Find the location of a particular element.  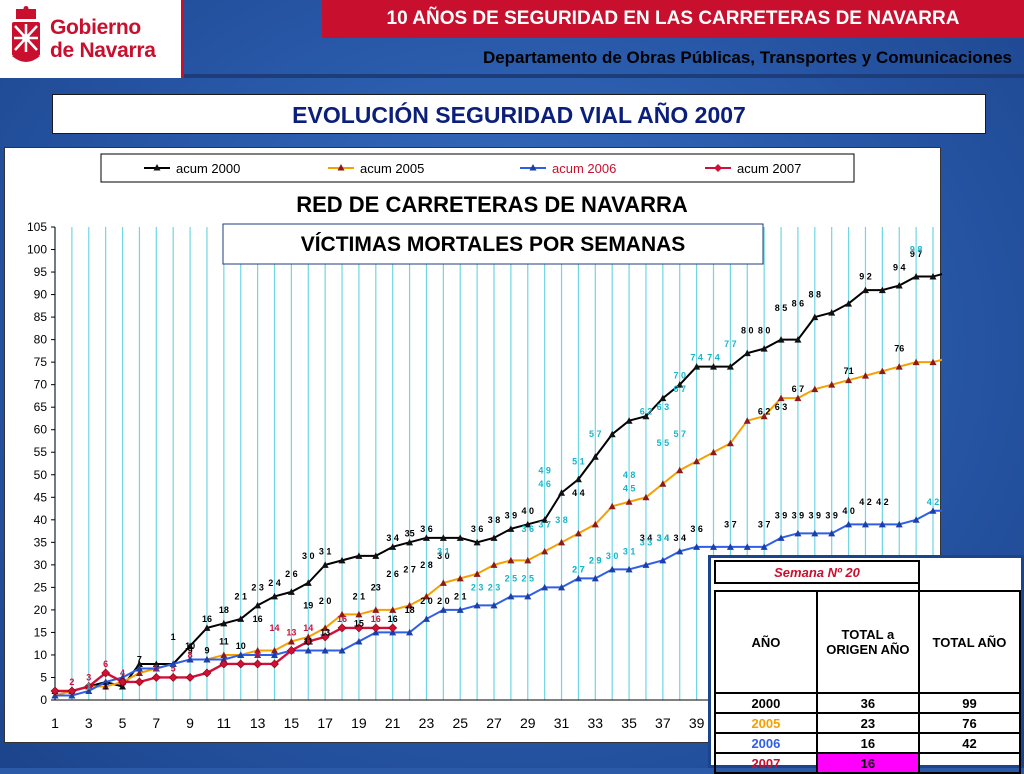

logo-line2: de Navarra is located at coordinates (103, 50).